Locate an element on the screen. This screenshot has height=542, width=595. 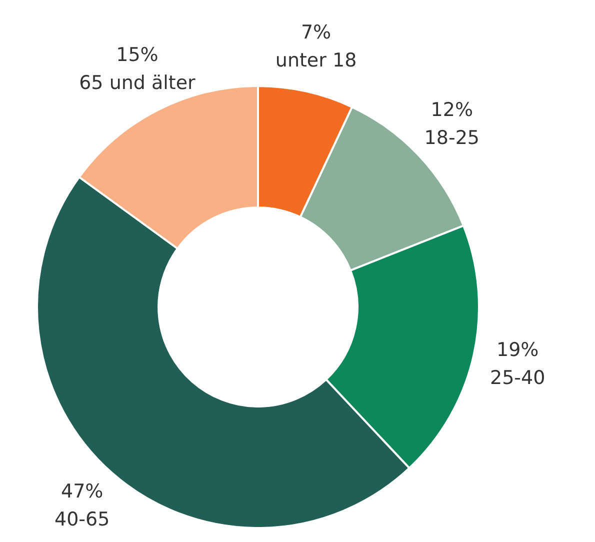
slice-label: 18-25 is located at coordinates (452, 137).